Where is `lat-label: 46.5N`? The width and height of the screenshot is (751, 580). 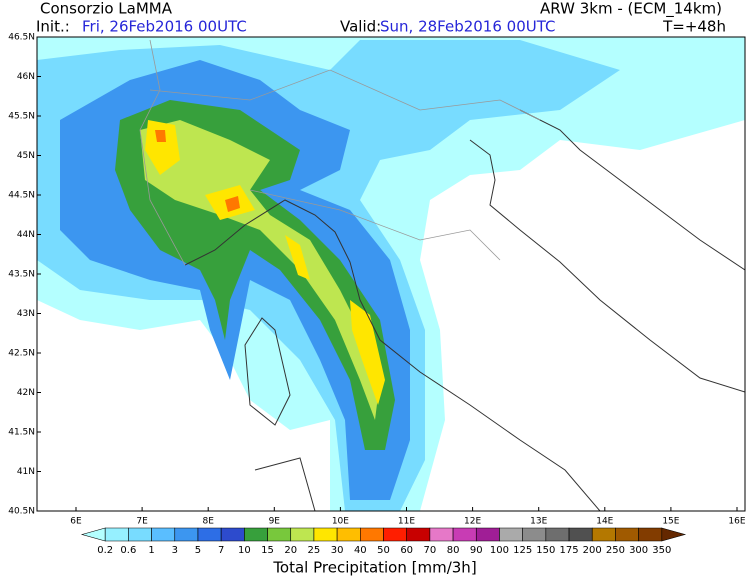
lat-label: 46.5N is located at coordinates (21, 38).